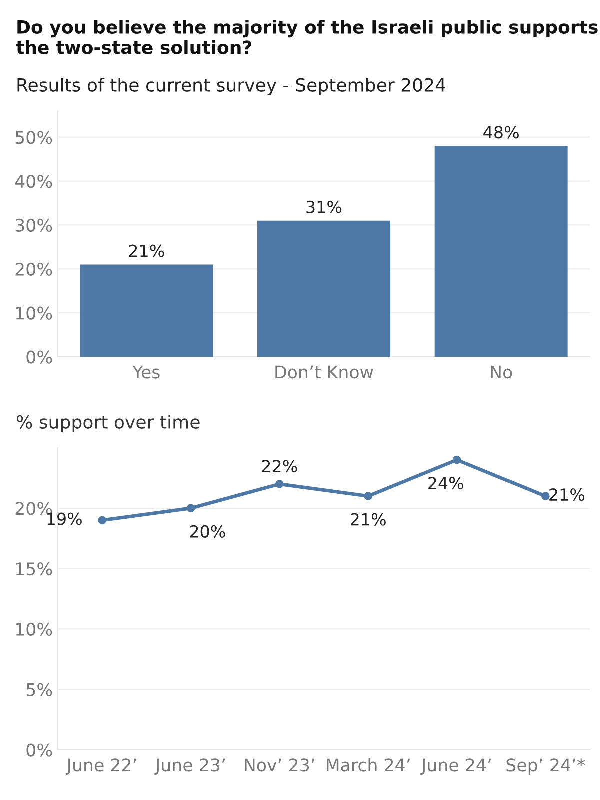 This screenshot has height=800, width=600. Describe the element at coordinates (546, 767) in the screenshot. I see `x-tick-label: Sep’ 24’*` at that location.